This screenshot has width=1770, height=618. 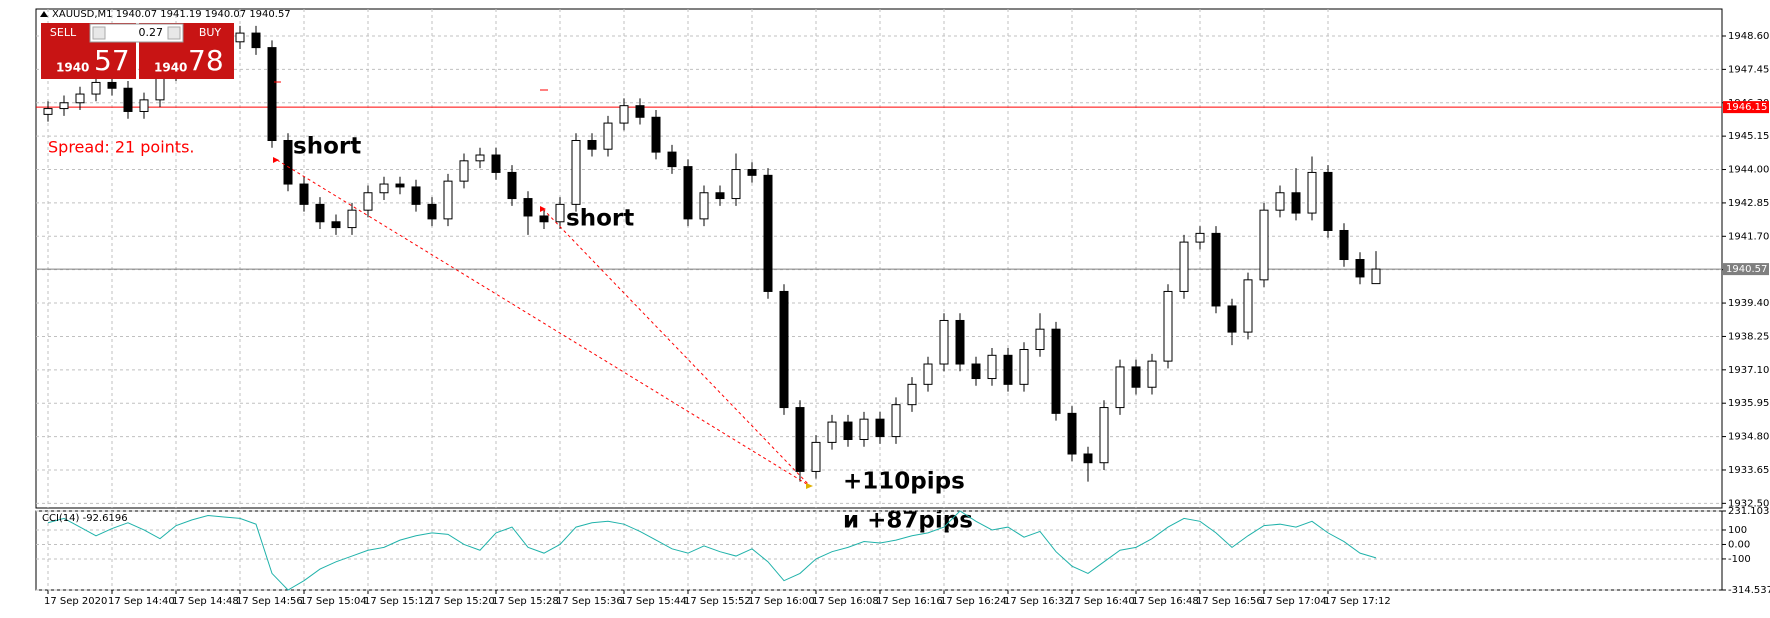 I want to click on annotation: short, so click(x=600, y=219).